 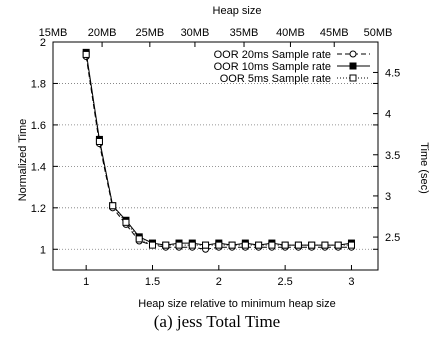 I want to click on x2-tick-label: 20MB, so click(x=102, y=33).